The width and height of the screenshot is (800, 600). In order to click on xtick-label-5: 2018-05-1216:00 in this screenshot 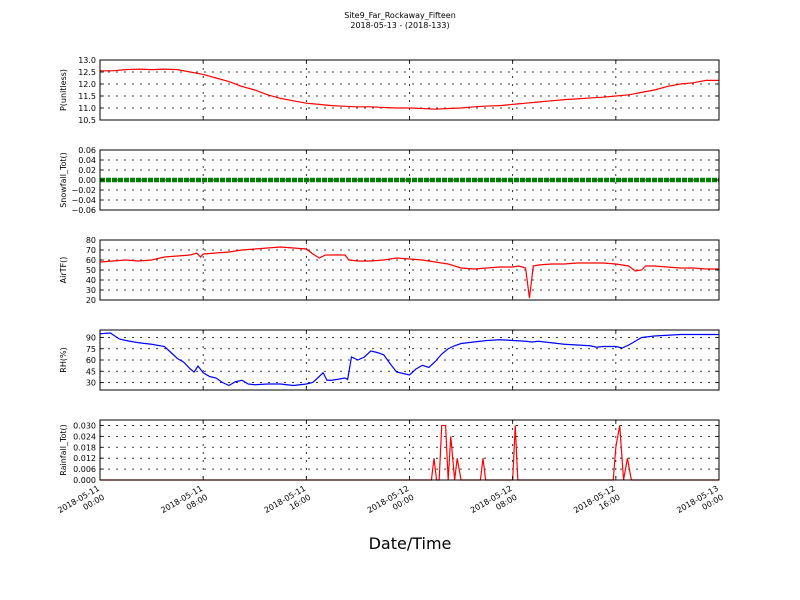, I will do `click(597, 504)`.